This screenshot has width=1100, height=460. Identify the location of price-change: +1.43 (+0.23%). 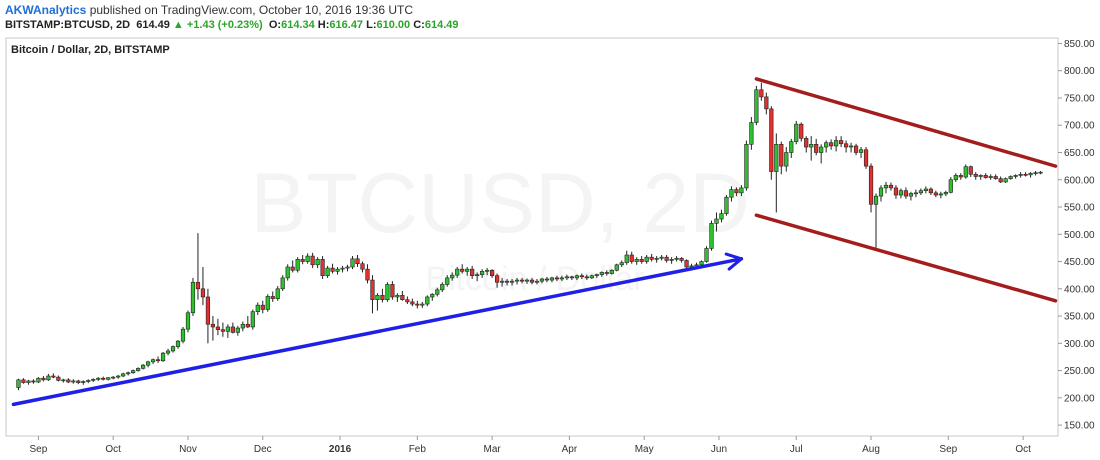
(224, 25).